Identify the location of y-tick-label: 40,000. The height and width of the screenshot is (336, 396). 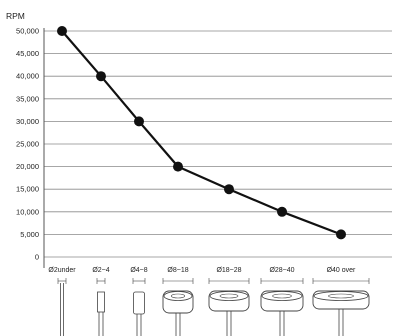
(27, 76).